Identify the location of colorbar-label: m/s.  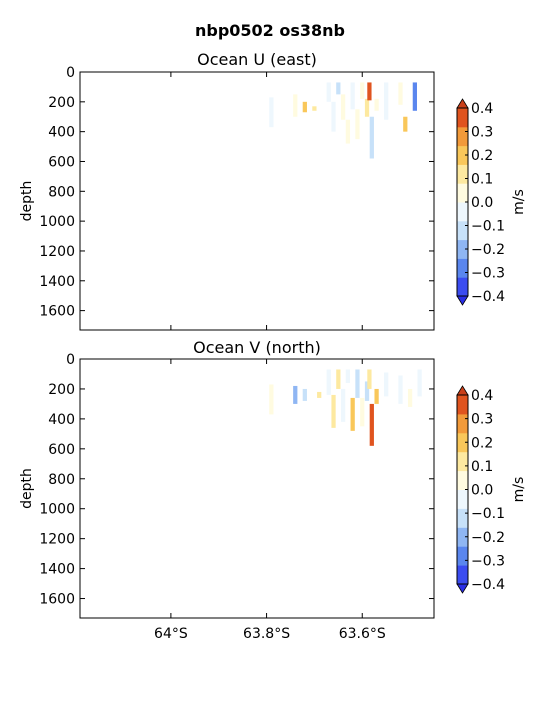
(519, 490).